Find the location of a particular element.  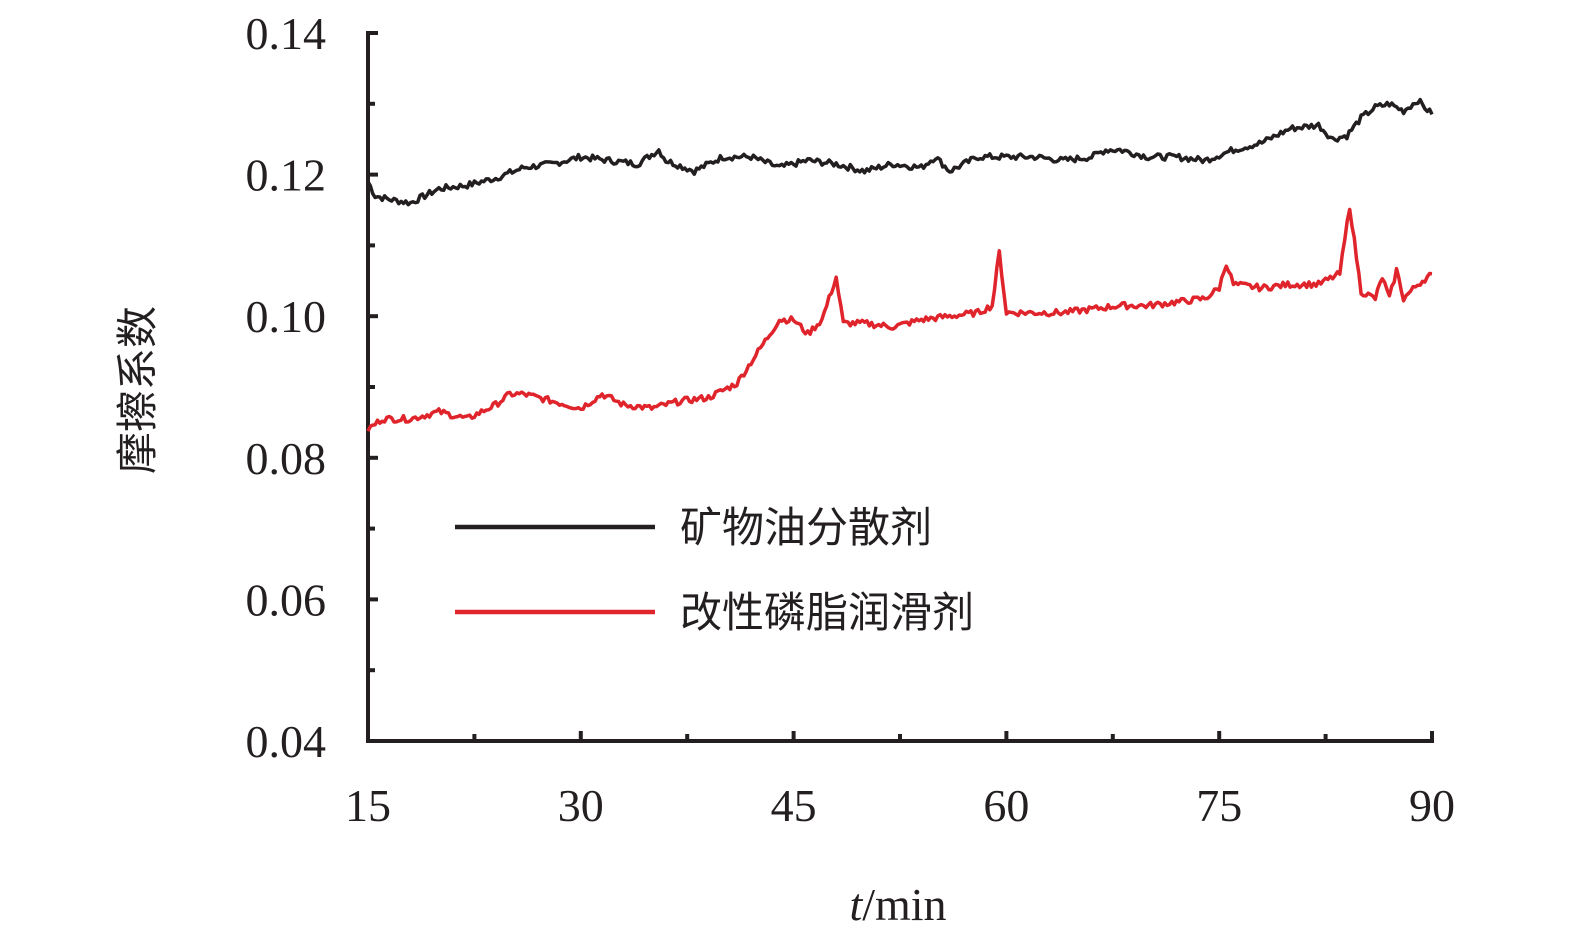

x-tick-label: 75 is located at coordinates (1219, 805).